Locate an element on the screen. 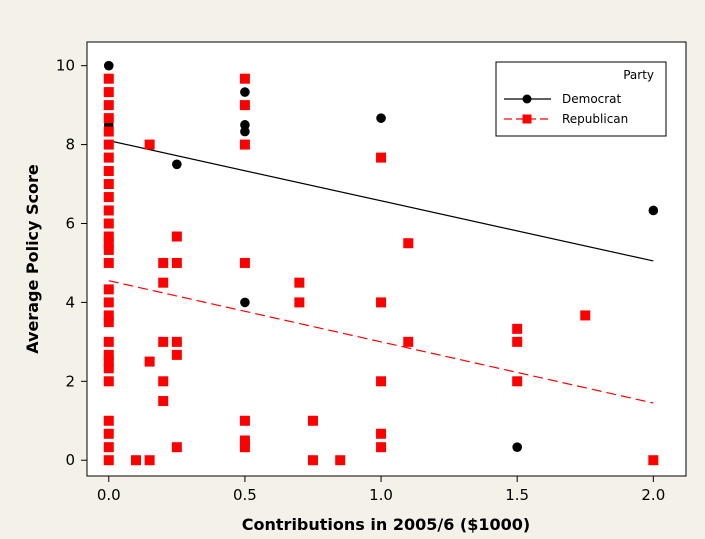  legend-democrat-marker is located at coordinates (527, 99).